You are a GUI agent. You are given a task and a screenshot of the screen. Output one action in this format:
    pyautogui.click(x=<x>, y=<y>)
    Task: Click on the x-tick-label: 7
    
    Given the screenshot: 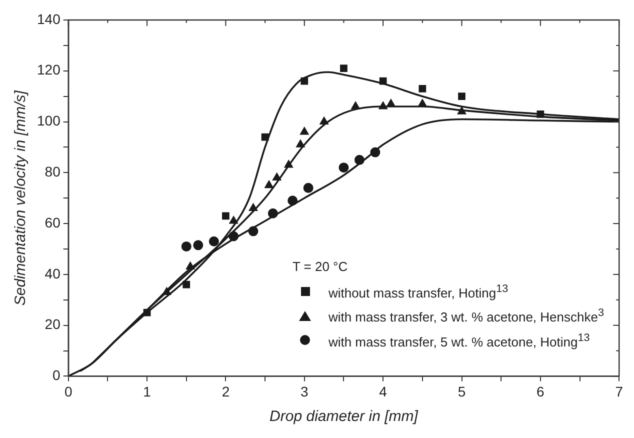 What is the action you would take?
    pyautogui.click(x=619, y=391)
    